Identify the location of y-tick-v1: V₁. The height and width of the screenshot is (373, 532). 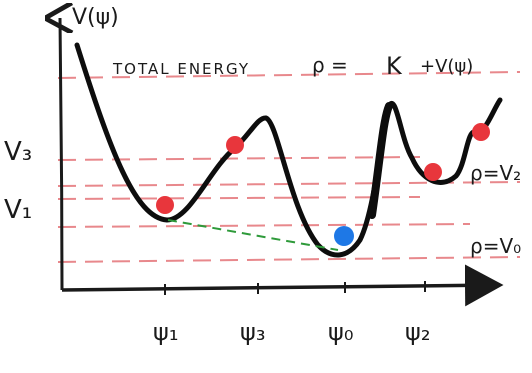
(18, 210).